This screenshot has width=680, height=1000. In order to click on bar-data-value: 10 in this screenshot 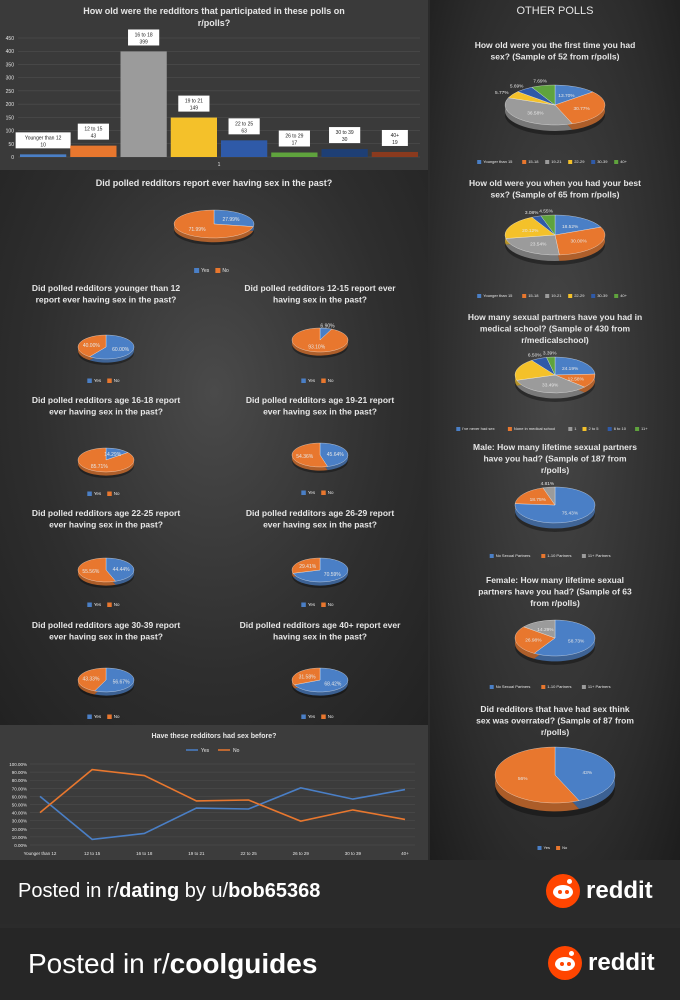, I will do `click(43, 145)`.